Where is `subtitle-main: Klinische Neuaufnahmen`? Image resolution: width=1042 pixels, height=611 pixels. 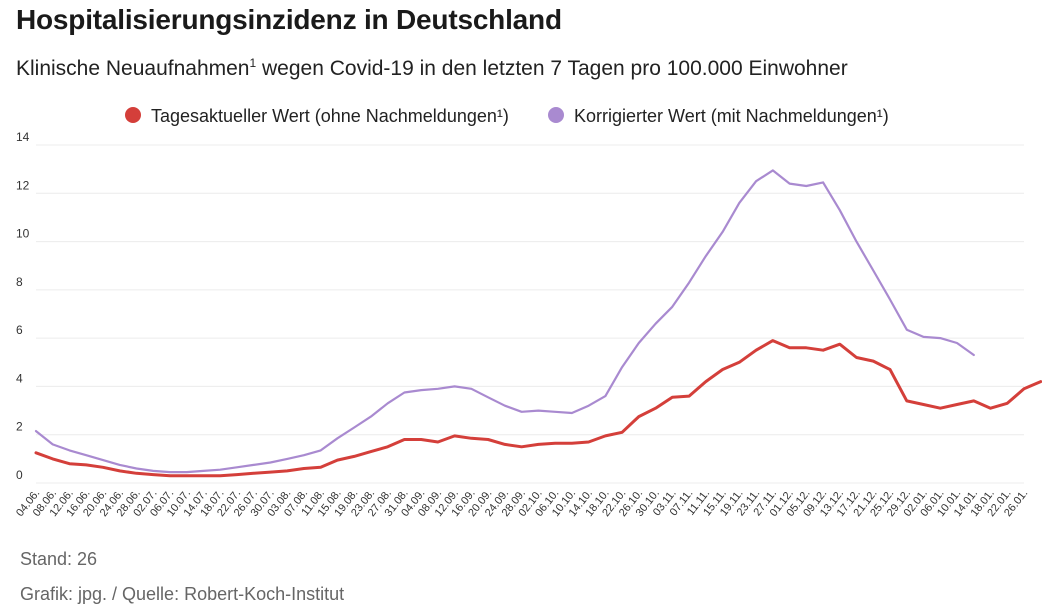 subtitle-main: Klinische Neuaufnahmen is located at coordinates (133, 68).